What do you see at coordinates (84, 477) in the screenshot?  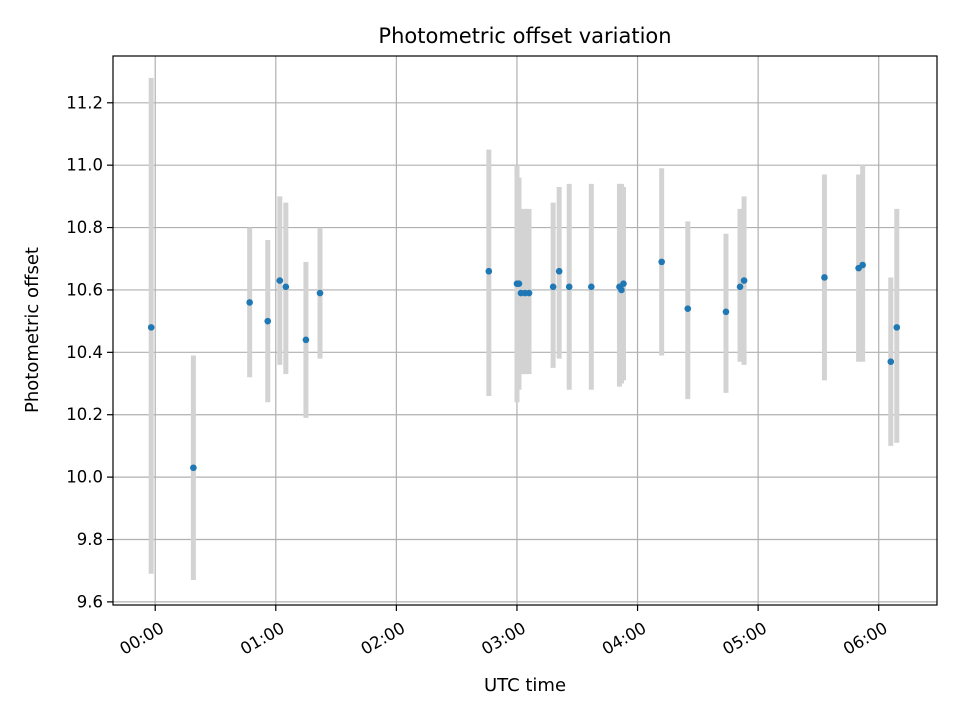 I see `y-tick-label: 10.0` at bounding box center [84, 477].